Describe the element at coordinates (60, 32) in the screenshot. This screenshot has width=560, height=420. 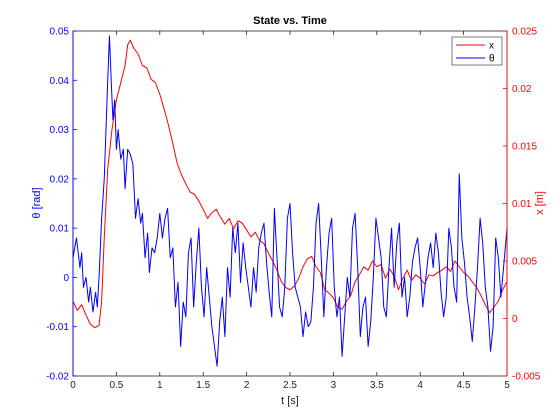
I see `y-left-tick-label: 0.05` at that location.